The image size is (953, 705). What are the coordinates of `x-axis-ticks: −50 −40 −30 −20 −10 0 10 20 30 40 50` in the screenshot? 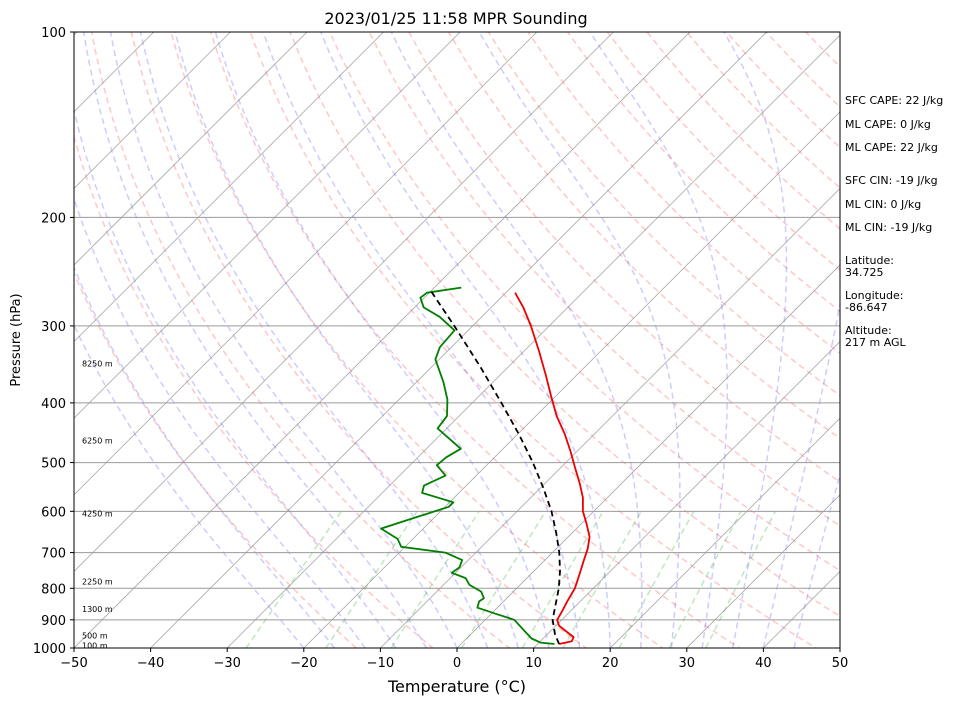 It's located at (454, 659).